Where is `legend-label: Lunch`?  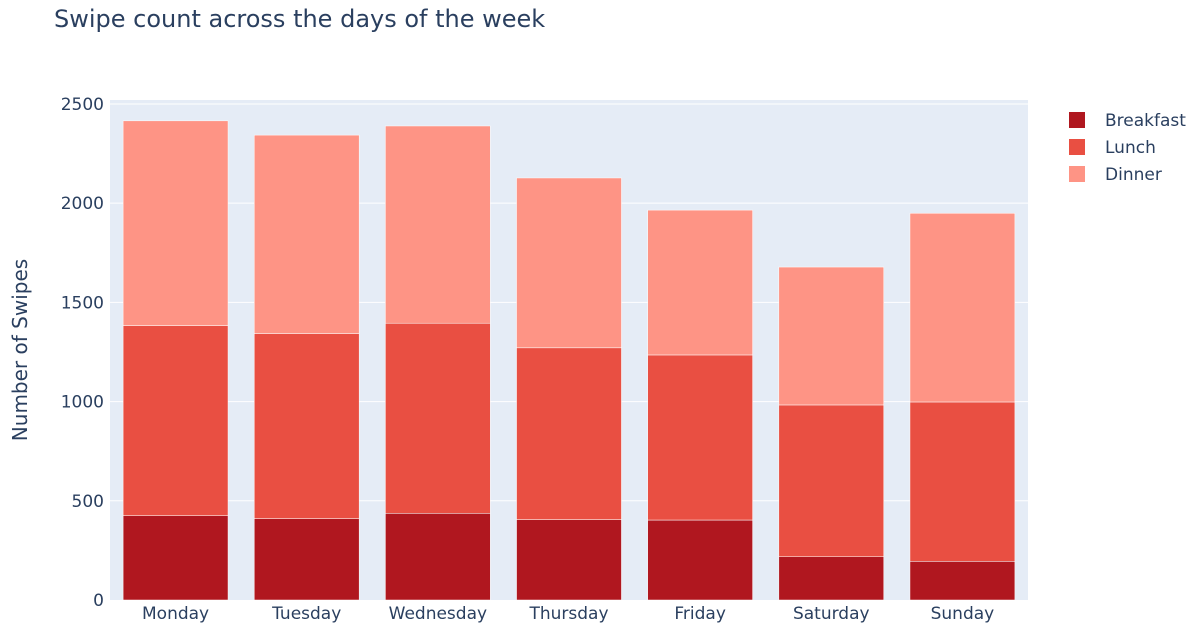
legend-label: Lunch is located at coordinates (1130, 148).